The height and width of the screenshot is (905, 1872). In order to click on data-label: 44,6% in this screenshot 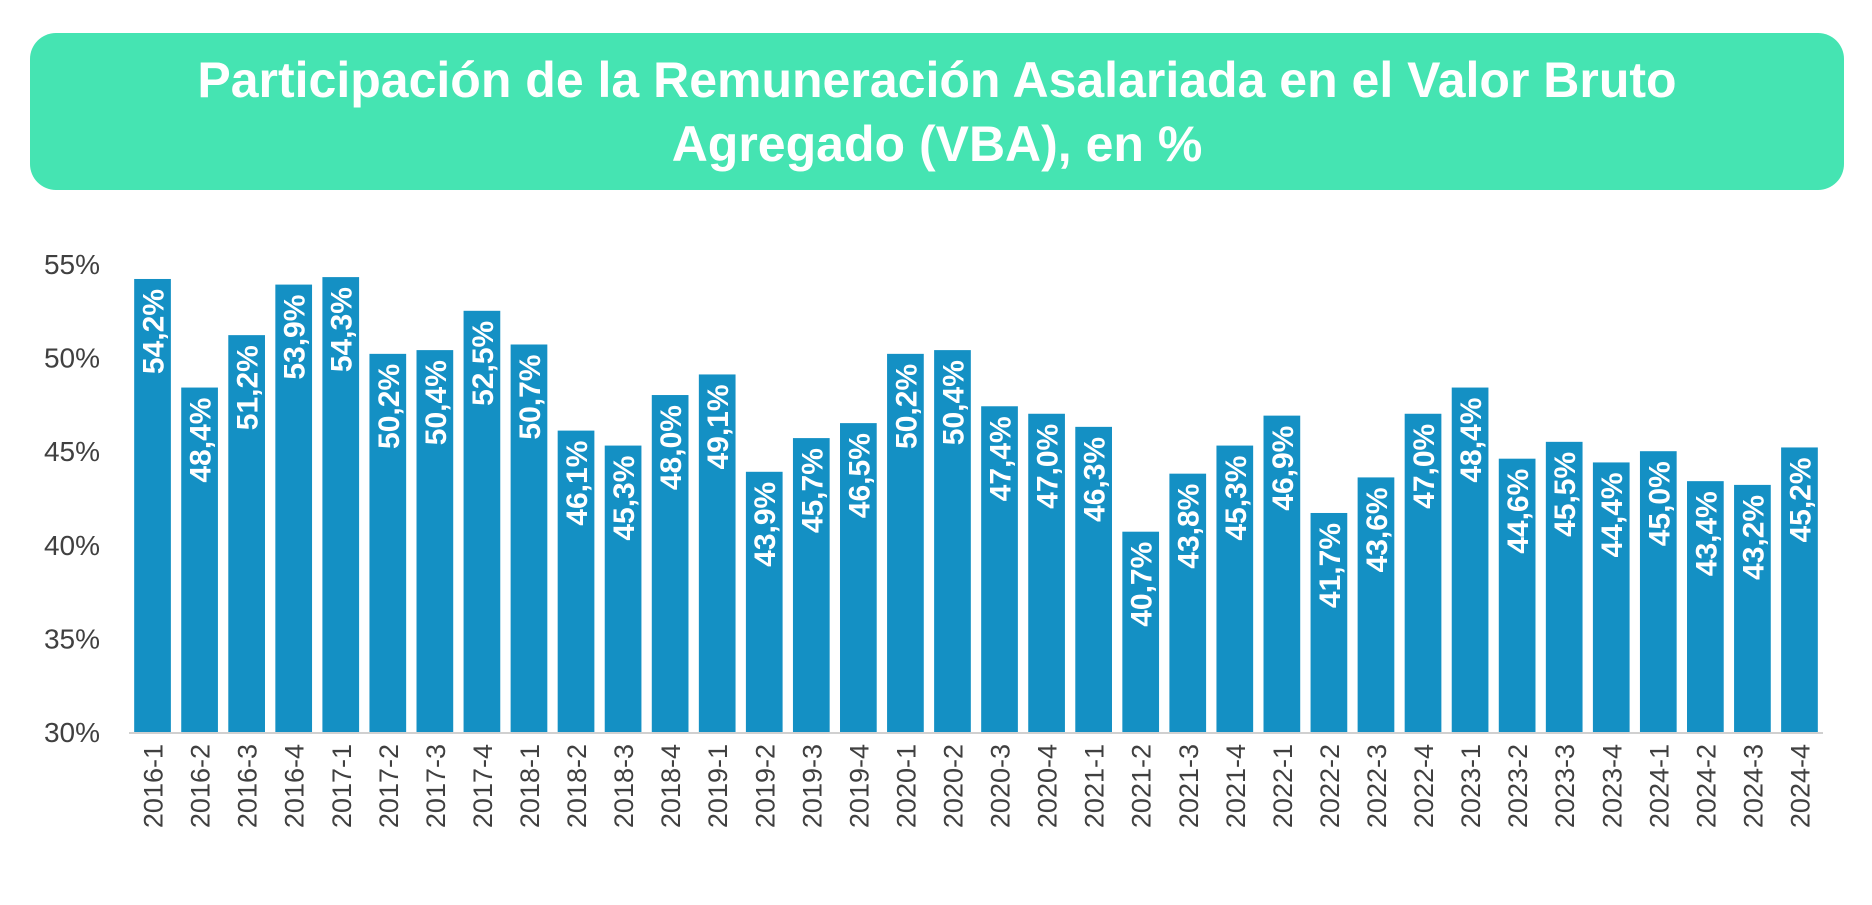, I will do `click(1518, 511)`.